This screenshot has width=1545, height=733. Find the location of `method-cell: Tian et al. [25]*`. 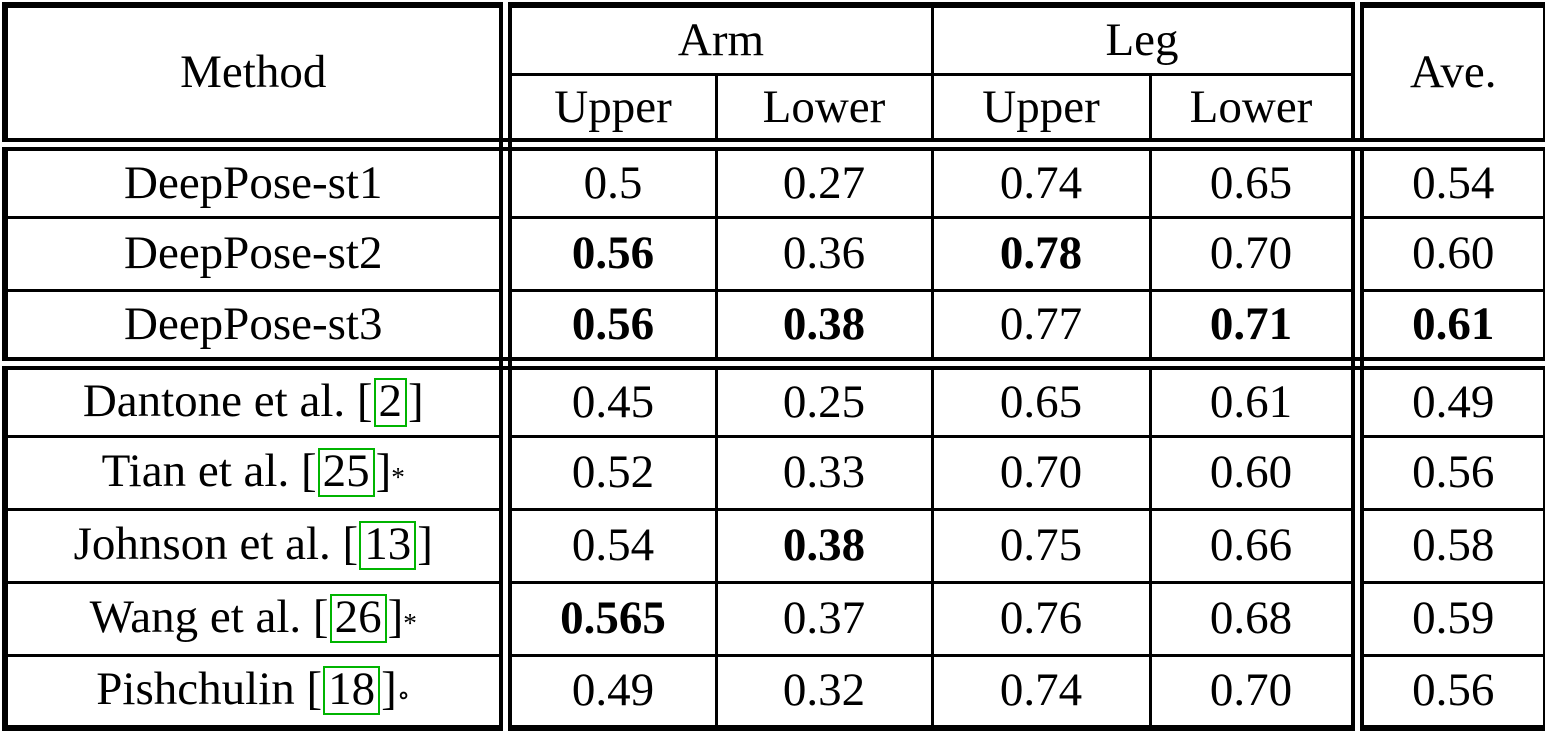

method-cell: Tian et al. [25]* is located at coordinates (257, 472).